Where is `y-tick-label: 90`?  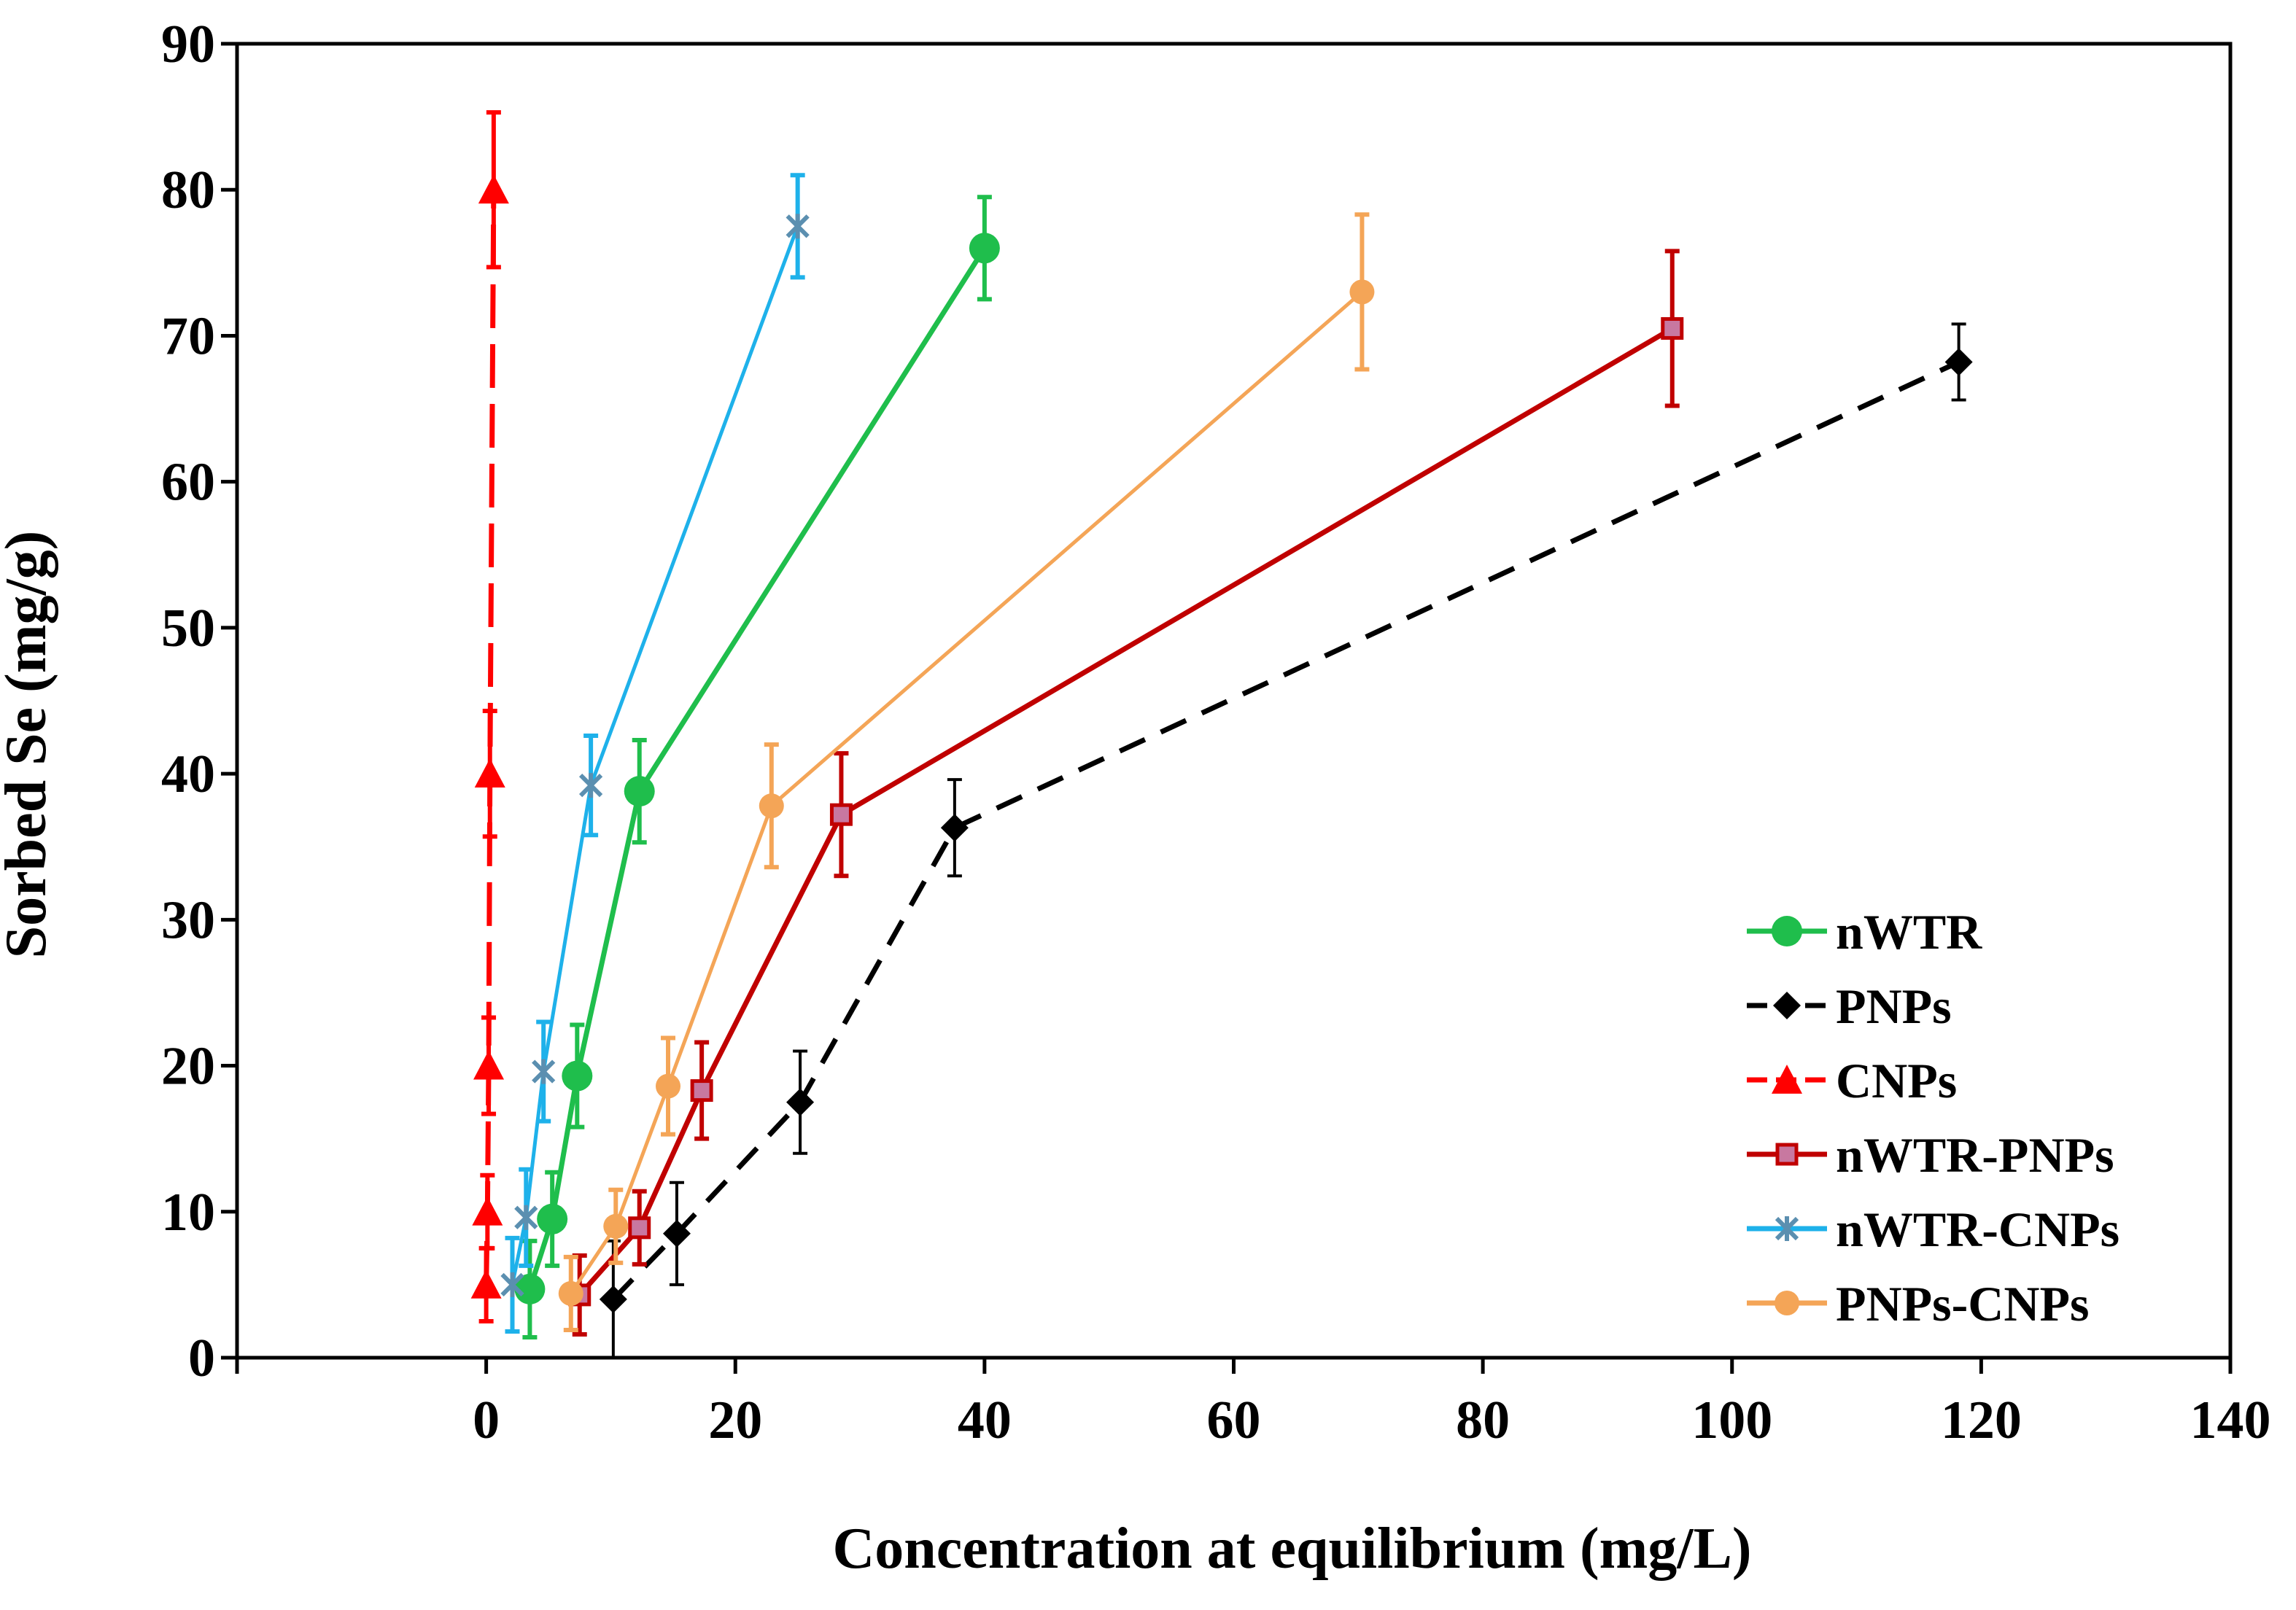
y-tick-label: 90 is located at coordinates (188, 44).